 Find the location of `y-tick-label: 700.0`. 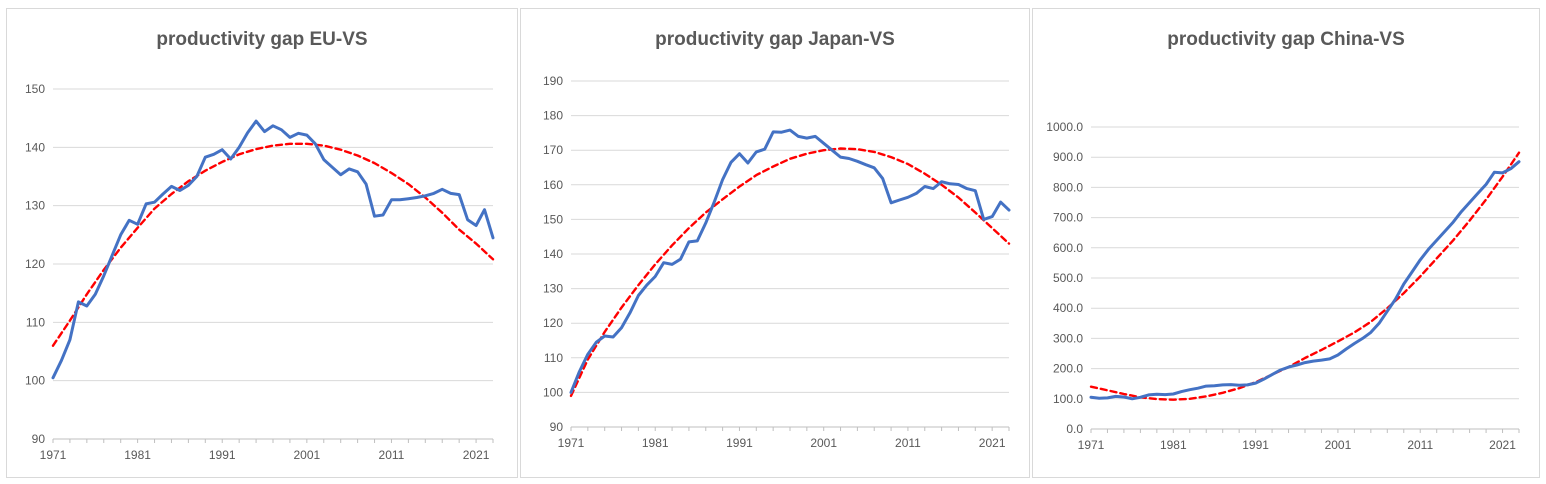

y-tick-label: 700.0 is located at coordinates (1068, 218).